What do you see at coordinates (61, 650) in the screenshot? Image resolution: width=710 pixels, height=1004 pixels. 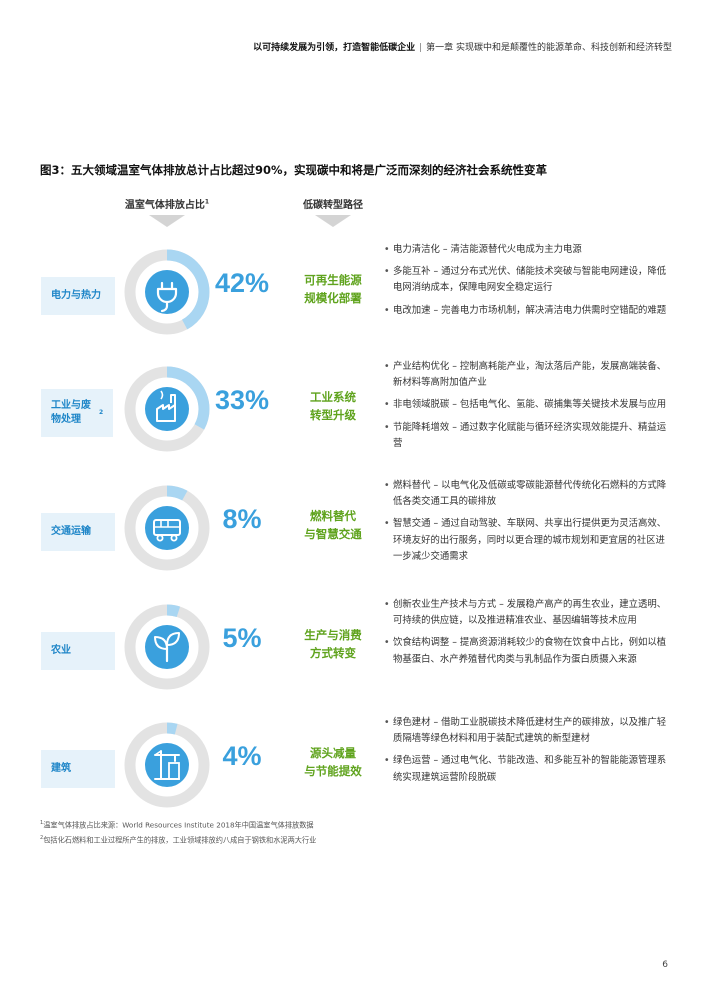 I see `sector-label-text: 农业` at bounding box center [61, 650].